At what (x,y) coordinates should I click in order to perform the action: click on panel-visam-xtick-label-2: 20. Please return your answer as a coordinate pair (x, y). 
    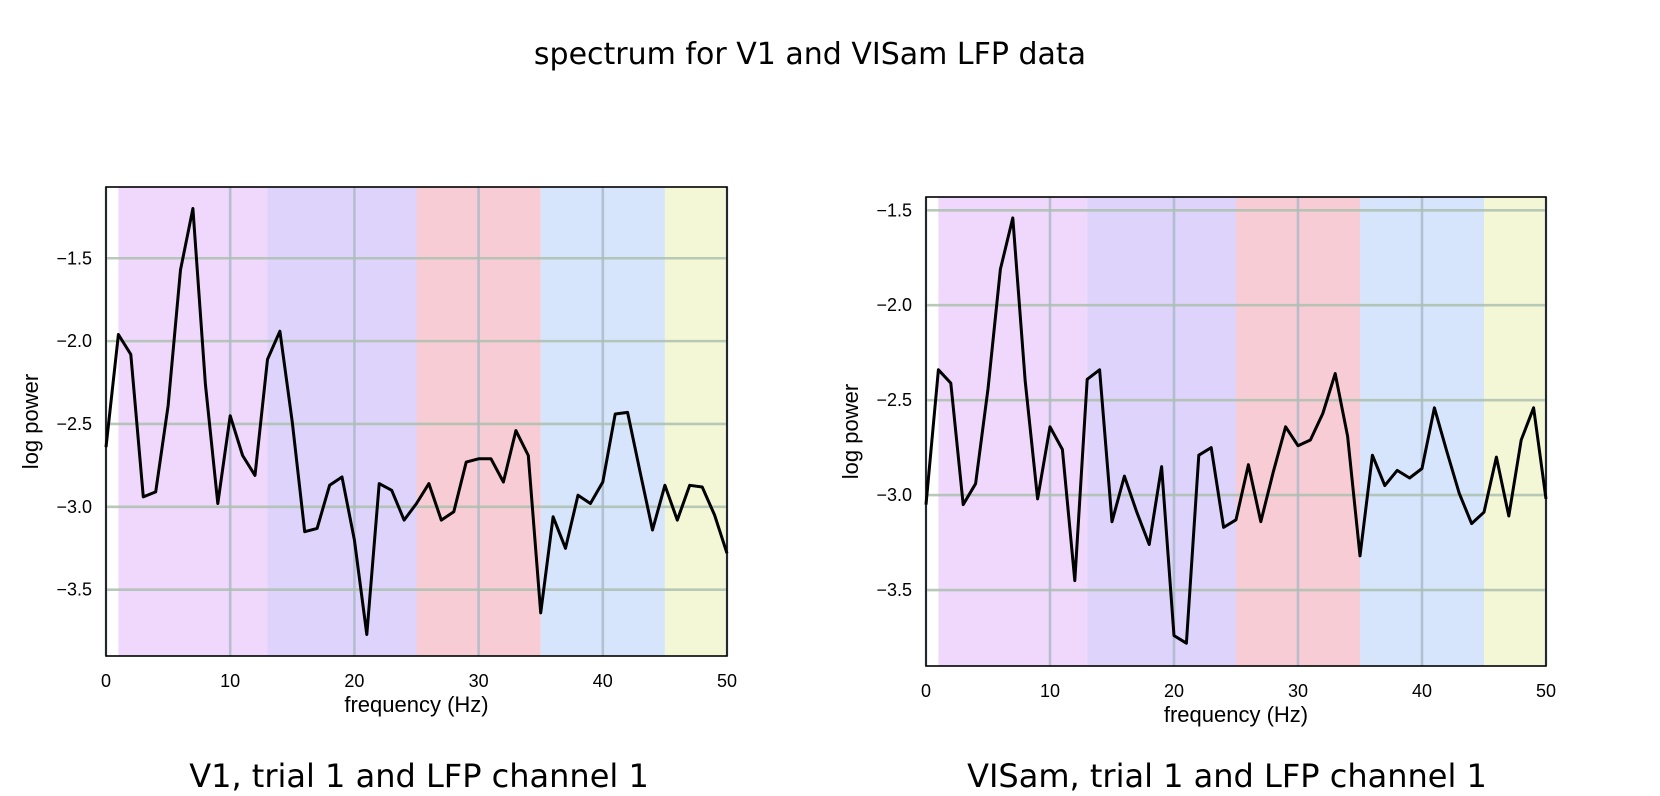
    Looking at the image, I should click on (1174, 691).